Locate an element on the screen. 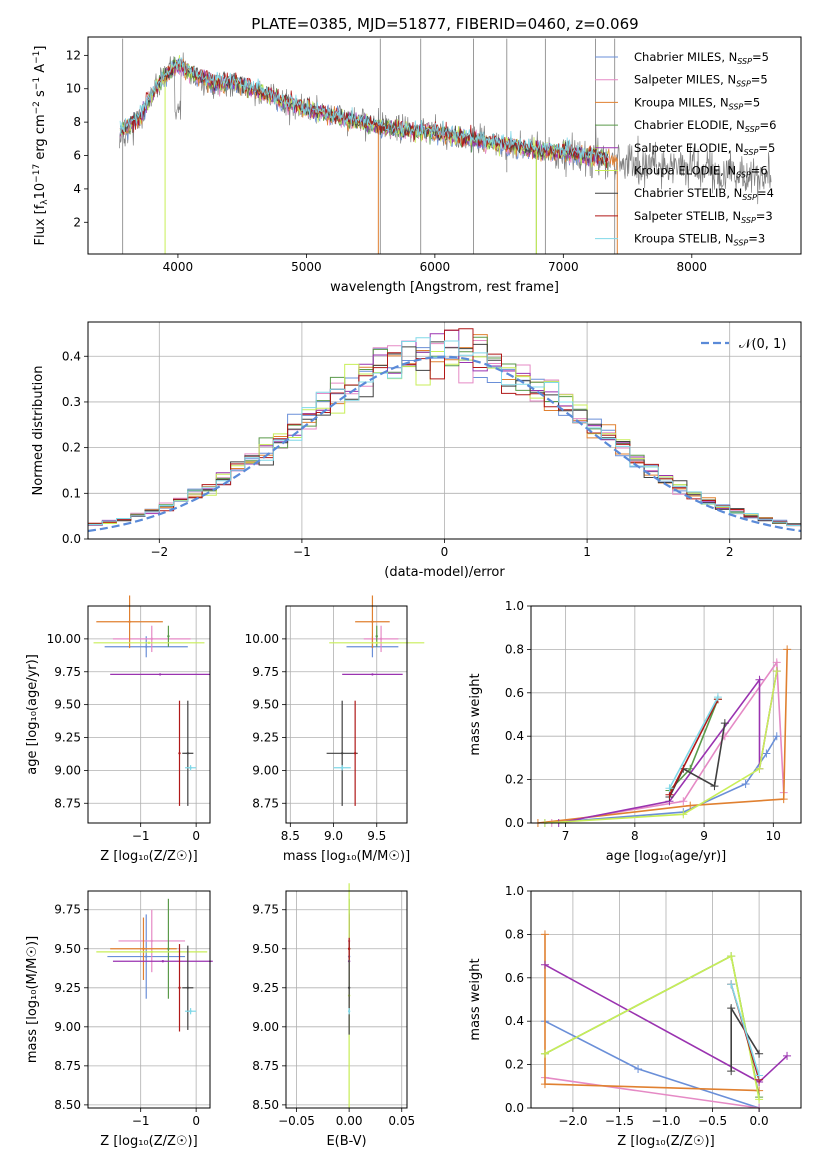 The height and width of the screenshot is (1170, 819). age-vs-mass-ytick-label-5: 10.00 is located at coordinates (262, 639).